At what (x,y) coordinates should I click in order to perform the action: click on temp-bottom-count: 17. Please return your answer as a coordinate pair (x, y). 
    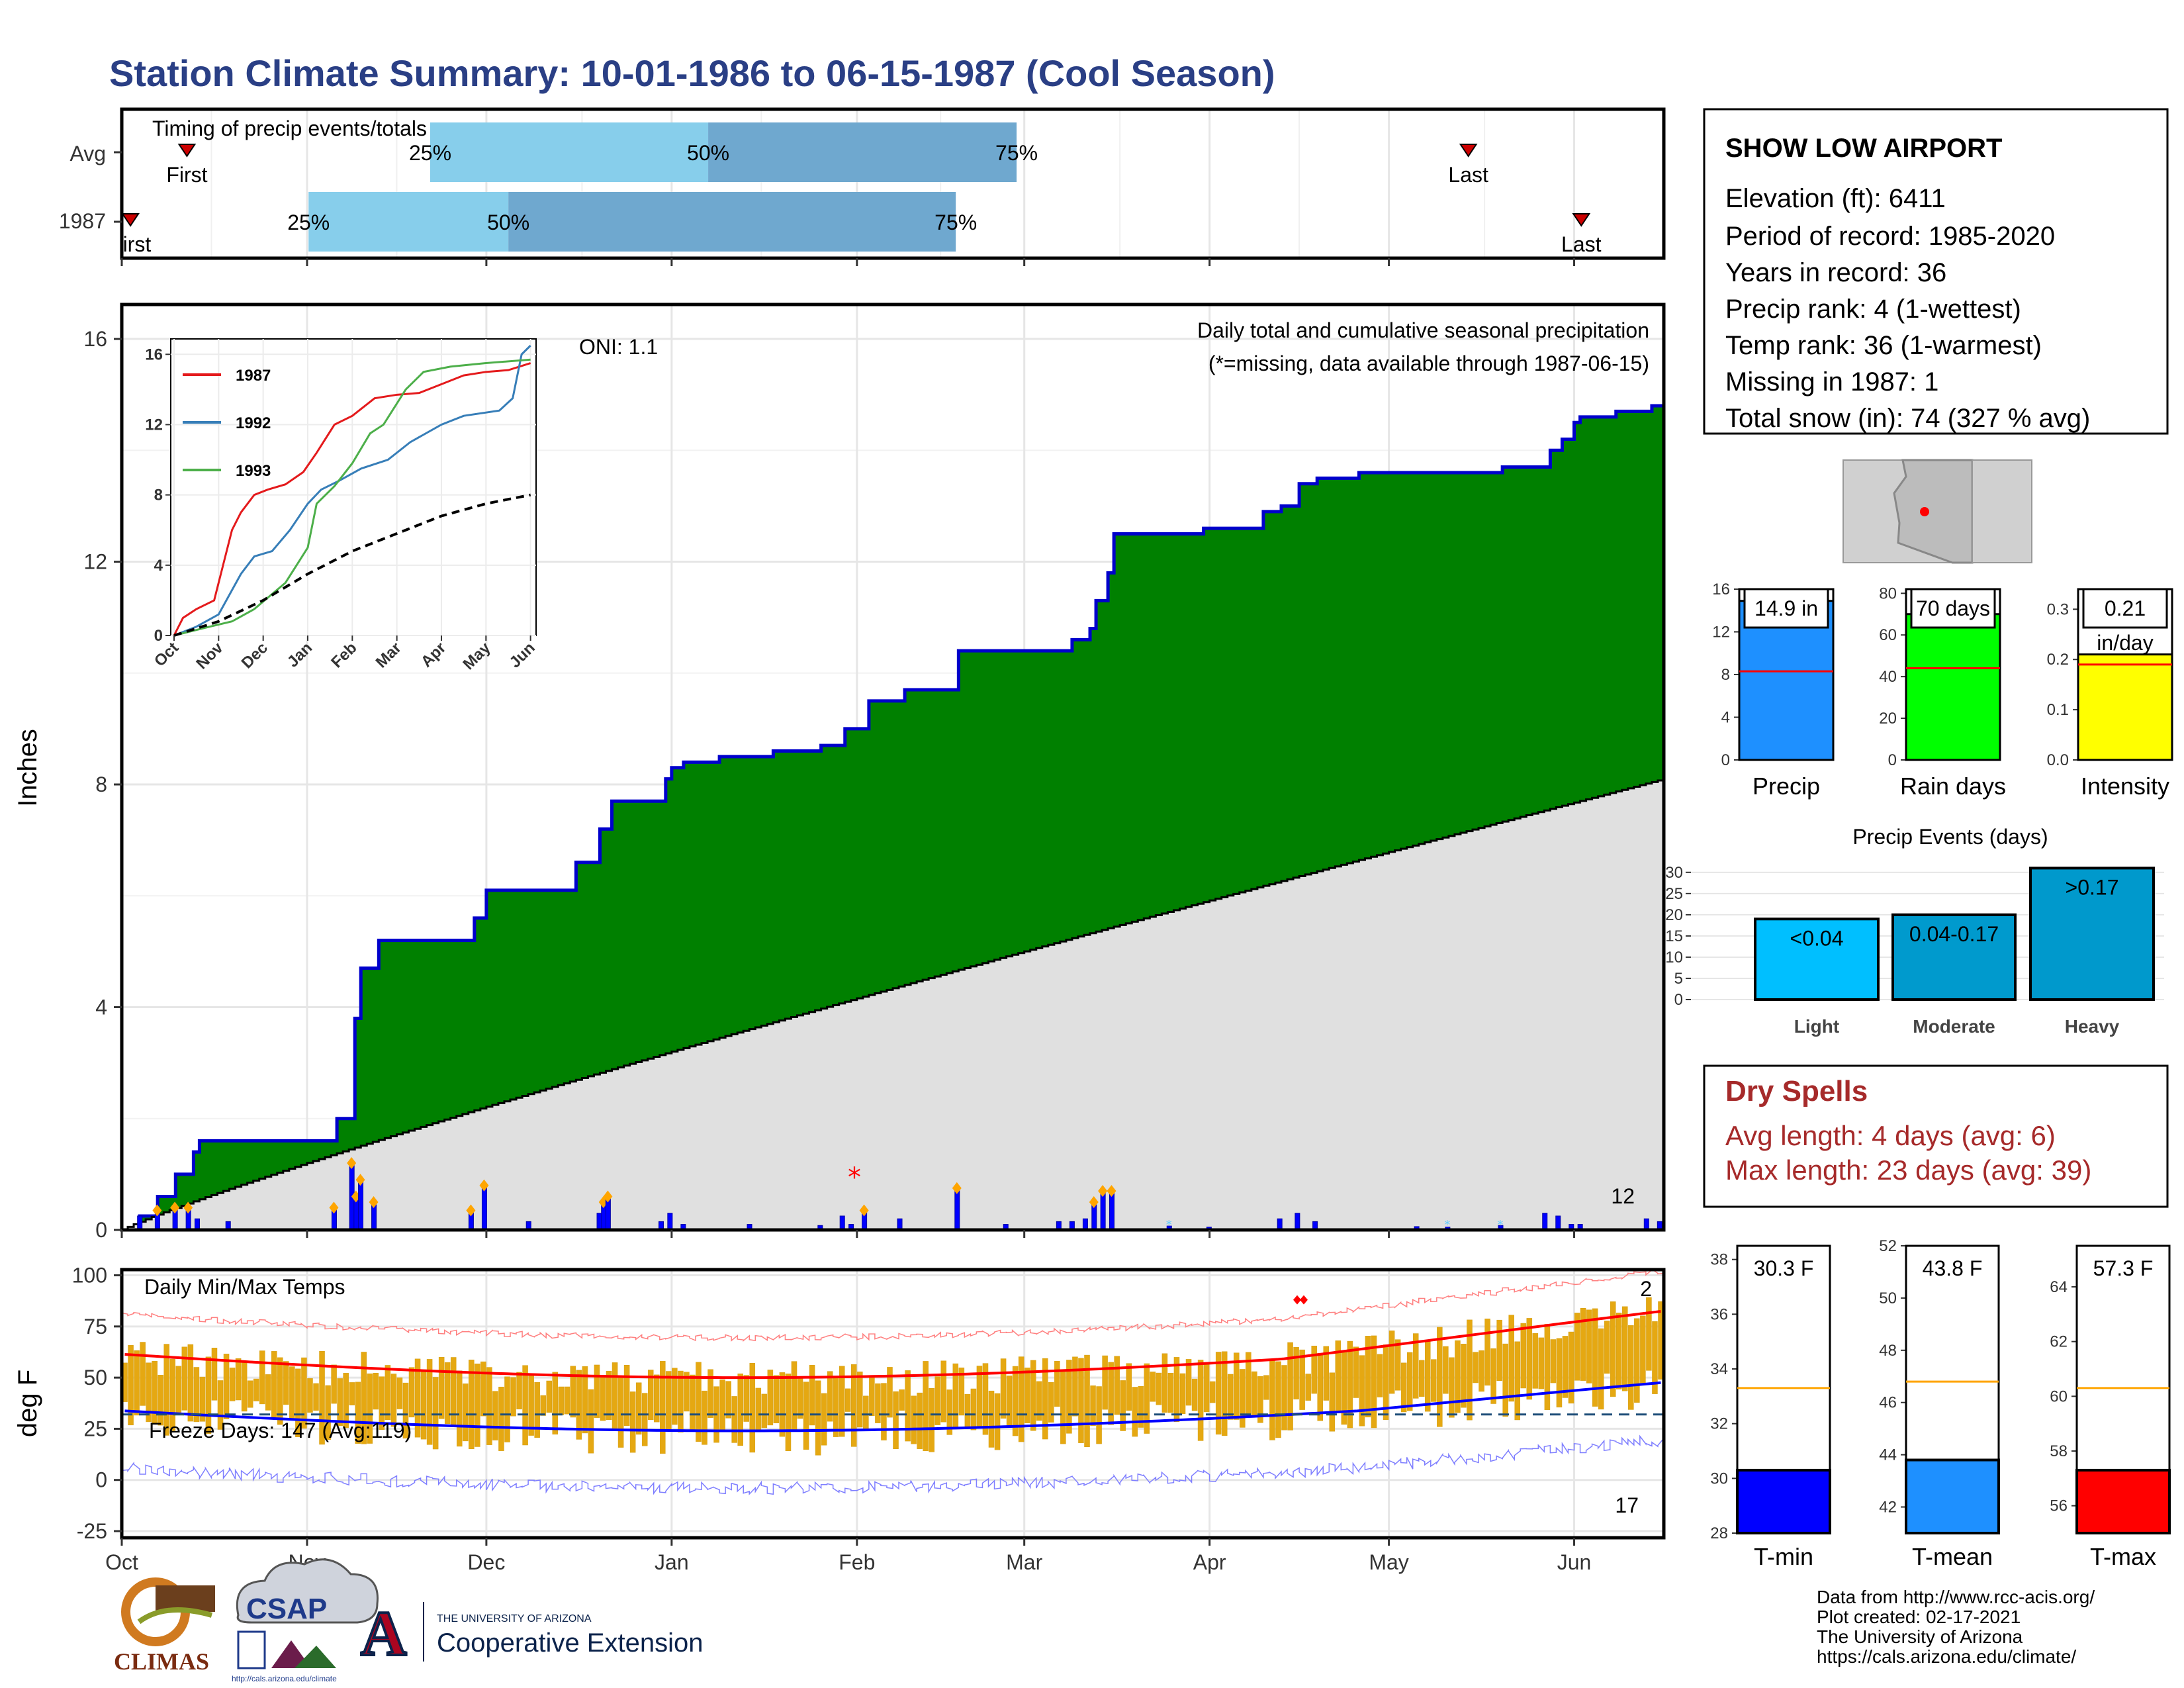
    Looking at the image, I should click on (1627, 1505).